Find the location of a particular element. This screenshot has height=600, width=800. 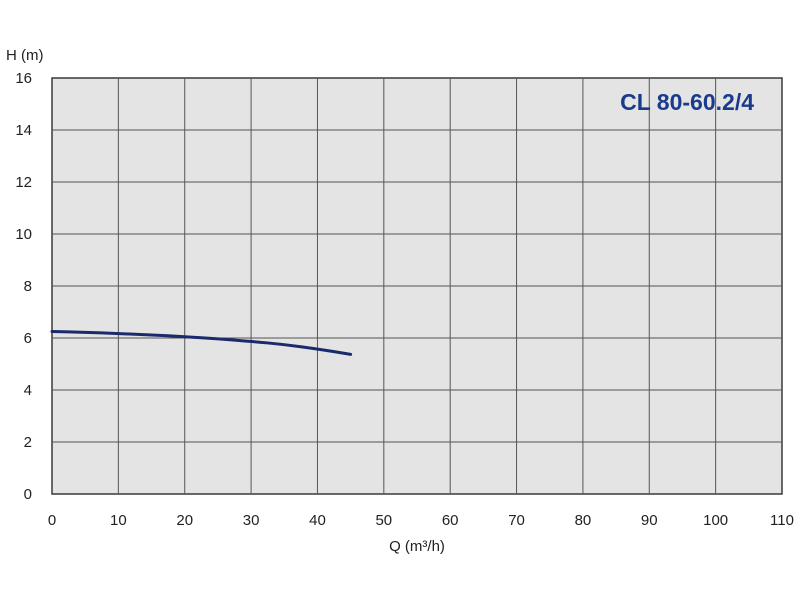

x-tick-label: 110 is located at coordinates (782, 520).